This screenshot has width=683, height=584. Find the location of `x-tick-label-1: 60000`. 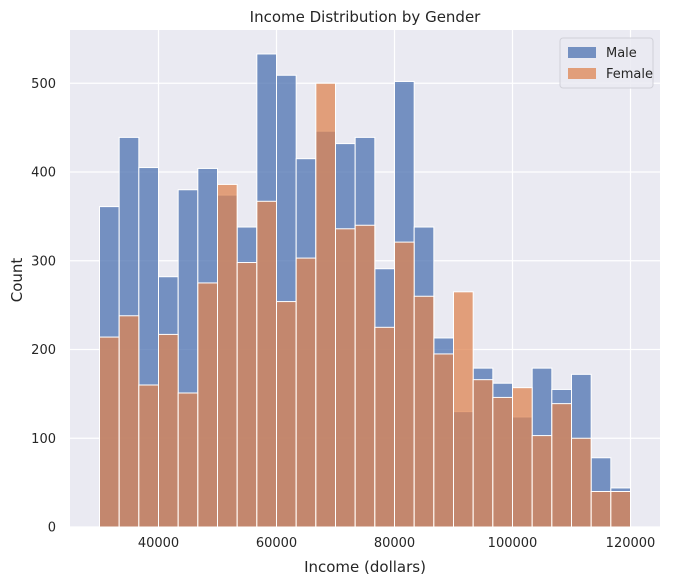

x-tick-label-1: 60000 is located at coordinates (276, 543).